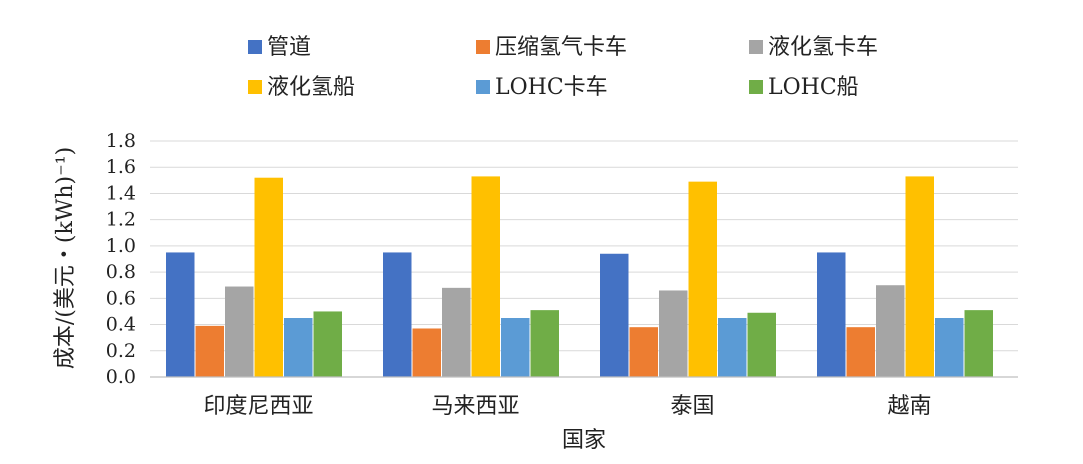 The width and height of the screenshot is (1083, 464). I want to click on legend-label: LOHC船, so click(813, 87).